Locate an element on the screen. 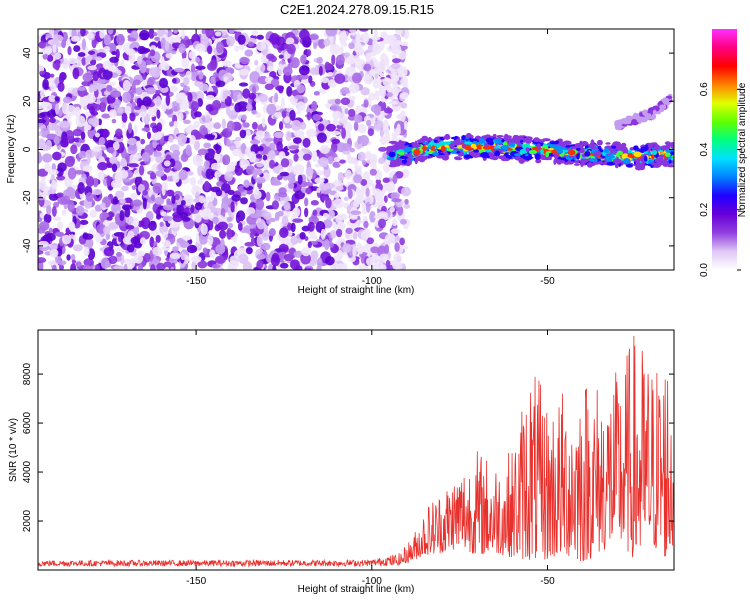  colorbar-tick-label: 0.2 is located at coordinates (704, 209).